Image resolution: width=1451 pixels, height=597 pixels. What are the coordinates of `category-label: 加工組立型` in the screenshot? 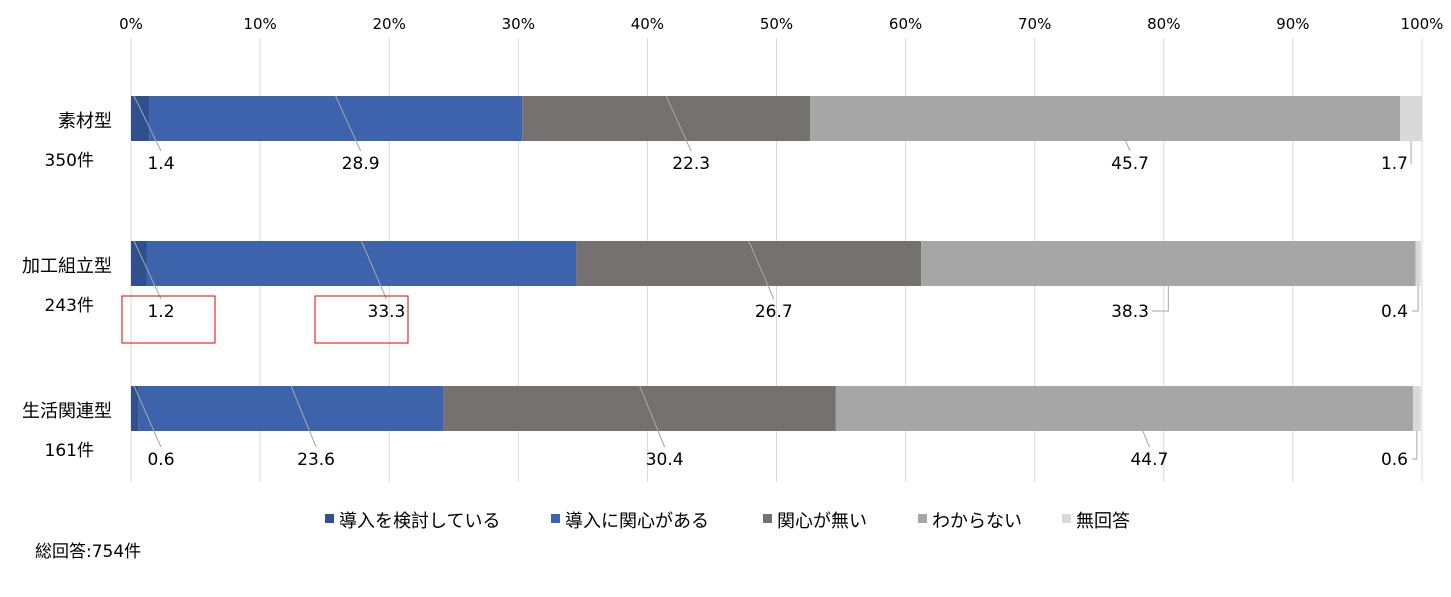 It's located at (67, 266).